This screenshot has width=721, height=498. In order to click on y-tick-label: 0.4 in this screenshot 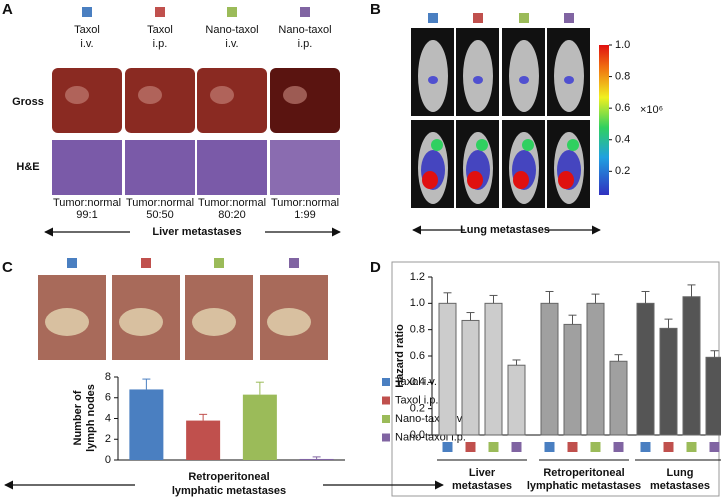, I will do `click(417, 382)`.